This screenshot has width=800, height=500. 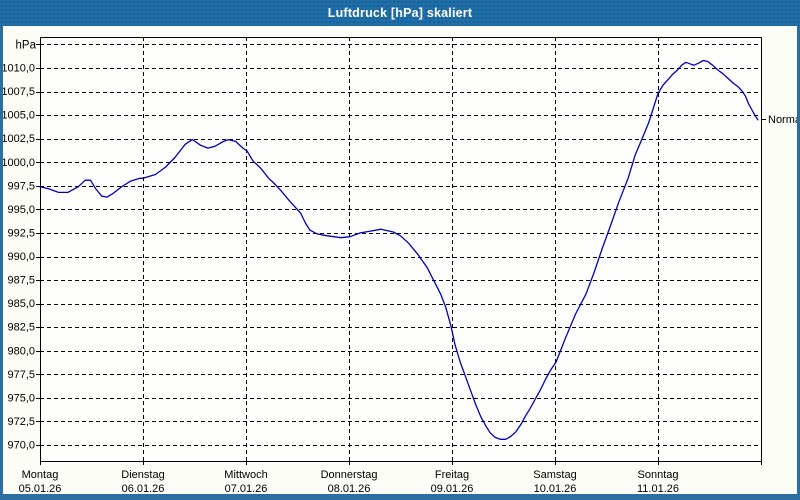 I want to click on y-tick-label: 992,5, so click(x=21, y=233).